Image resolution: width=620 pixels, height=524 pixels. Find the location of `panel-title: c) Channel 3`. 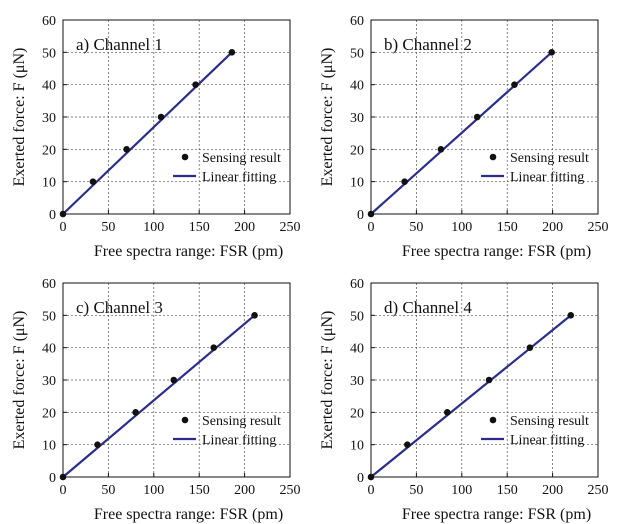

panel-title: c) Channel 3 is located at coordinates (119, 307).